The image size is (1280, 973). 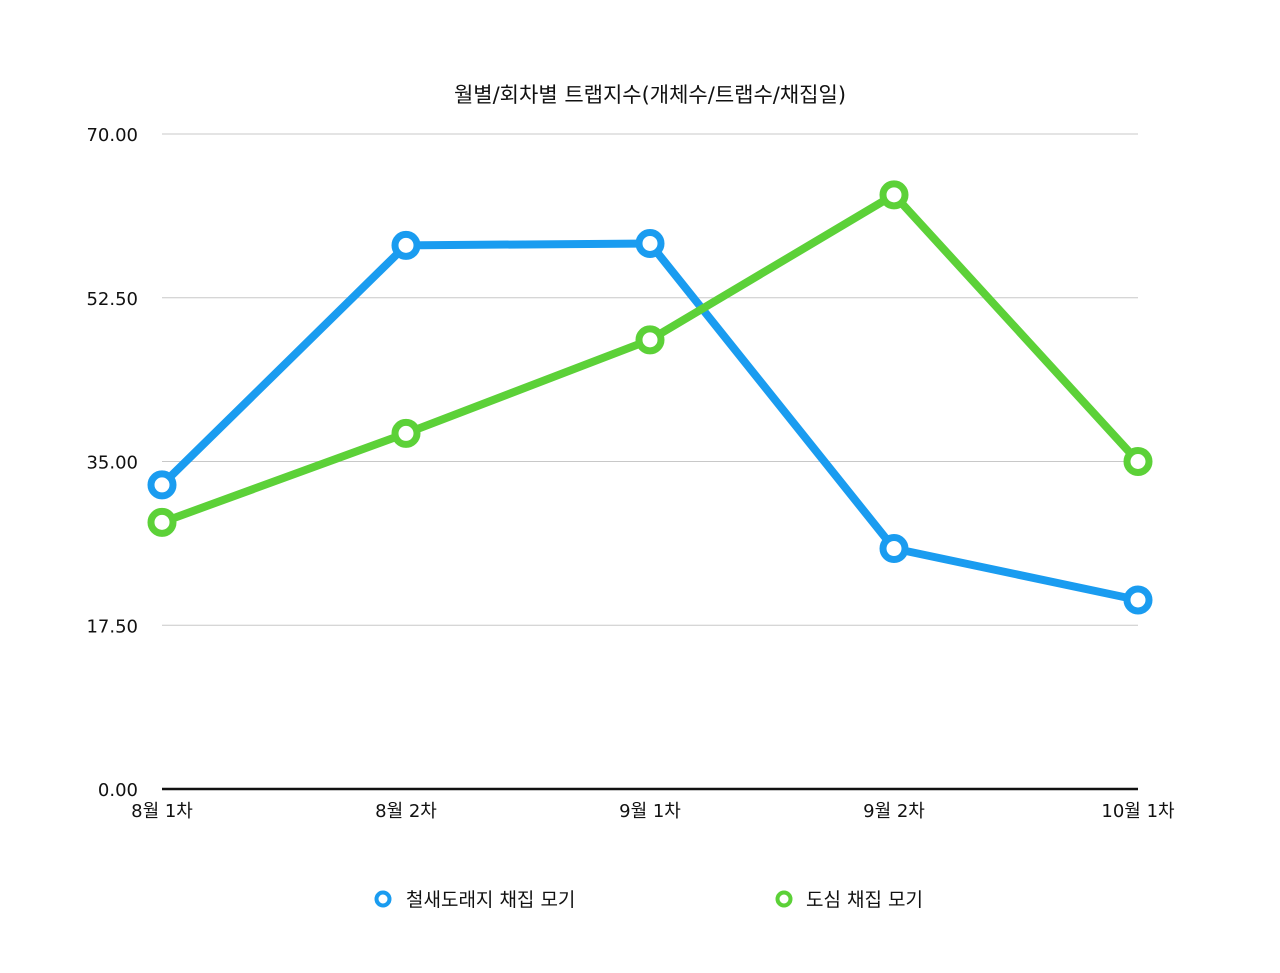 I want to click on x-tick-label: 9월 2차, so click(x=894, y=811).